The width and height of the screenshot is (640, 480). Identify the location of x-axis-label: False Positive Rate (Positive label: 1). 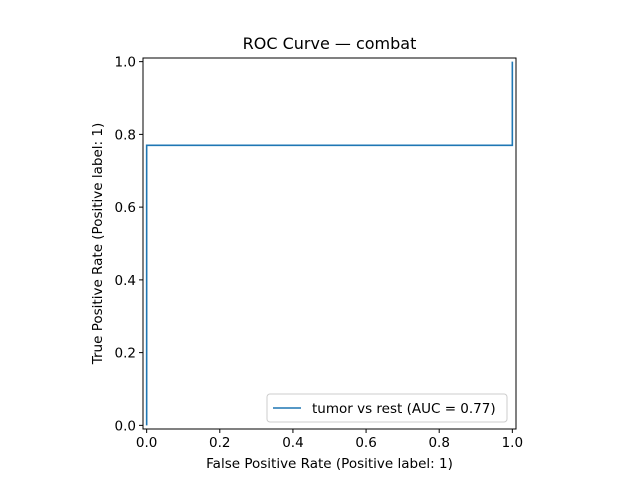
(329, 464).